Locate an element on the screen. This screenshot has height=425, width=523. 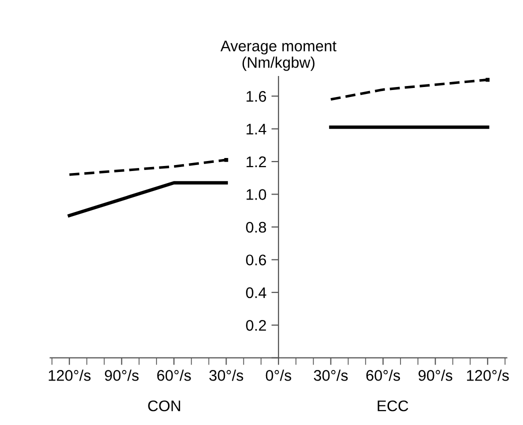
y-tick-label: 1.0 is located at coordinates (256, 194).